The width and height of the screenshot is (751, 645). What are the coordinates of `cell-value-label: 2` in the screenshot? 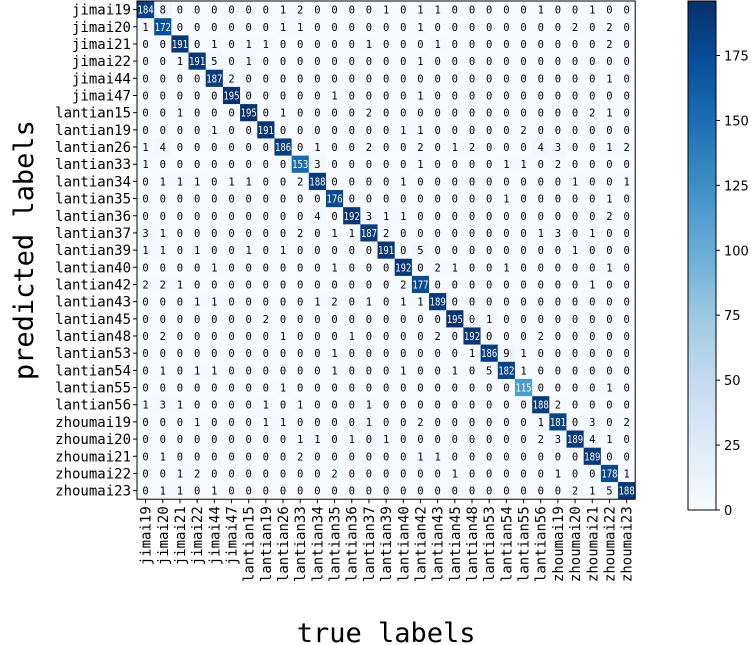 It's located at (300, 11).